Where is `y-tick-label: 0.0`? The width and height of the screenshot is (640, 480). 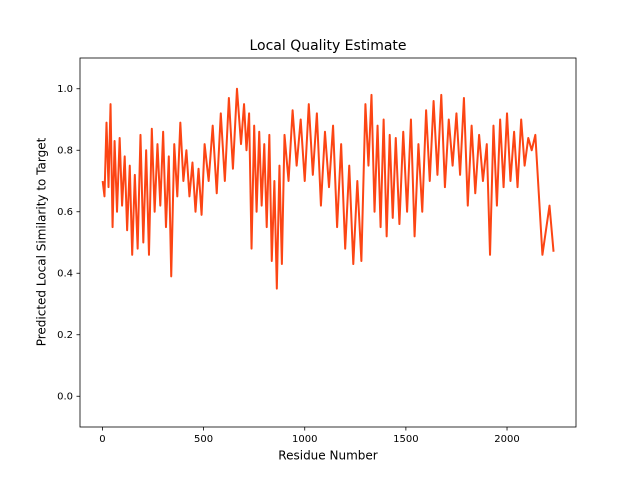
y-tick-label: 0.0 is located at coordinates (65, 396).